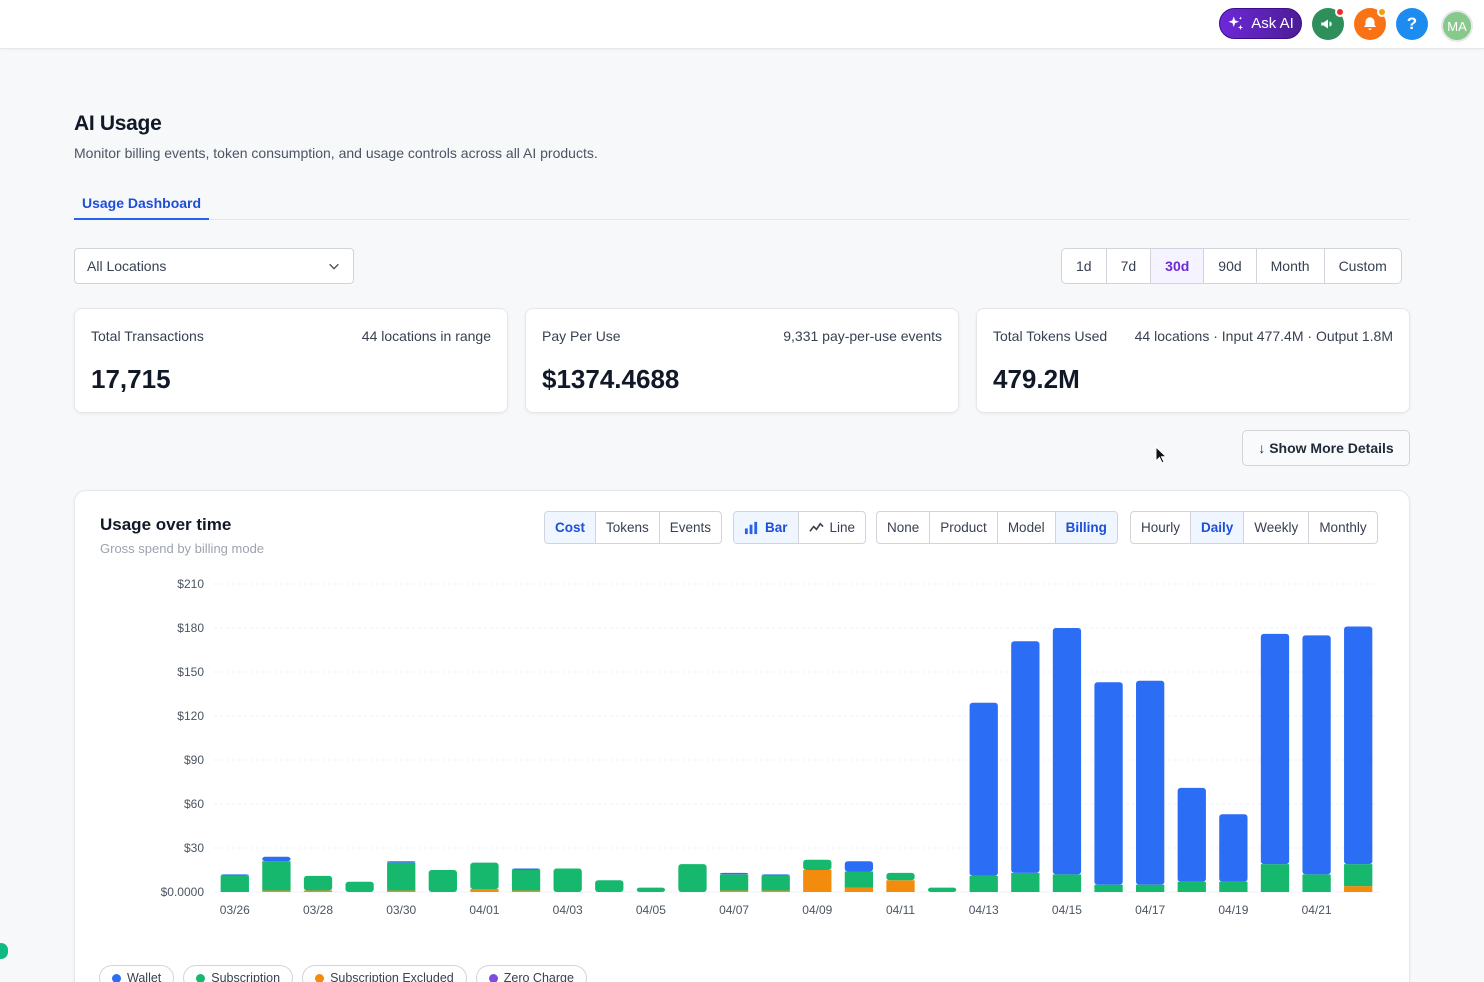  Describe the element at coordinates (1129, 266) in the screenshot. I see `range-7d: 7d` at that location.